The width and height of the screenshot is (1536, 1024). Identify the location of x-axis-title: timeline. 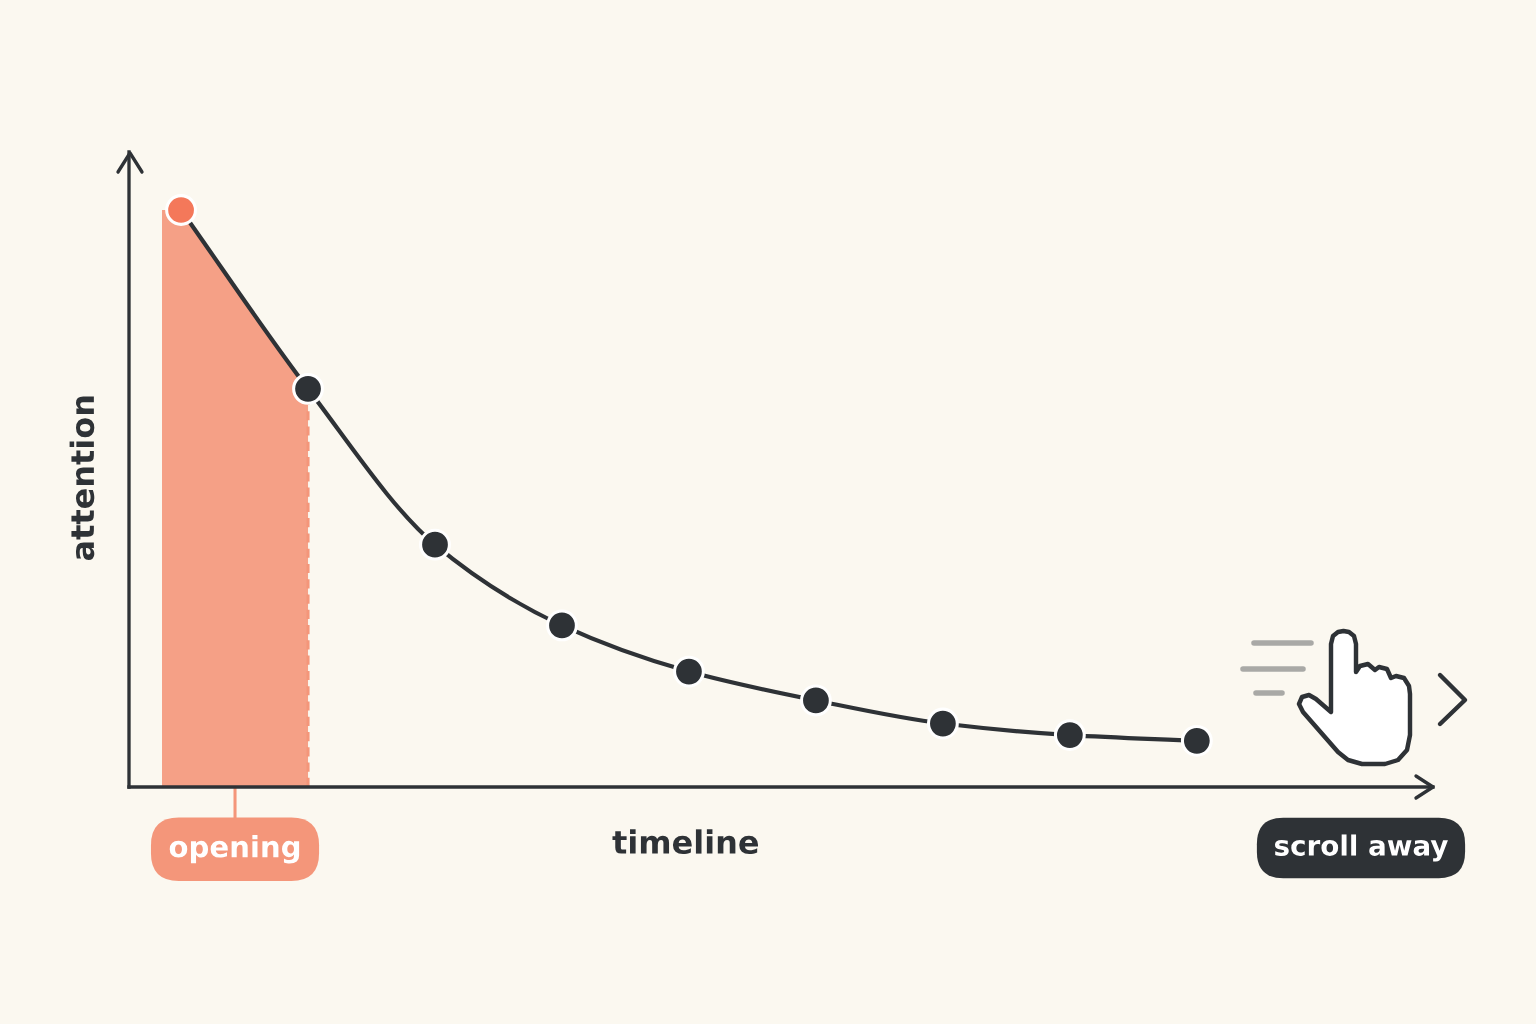
(685, 842).